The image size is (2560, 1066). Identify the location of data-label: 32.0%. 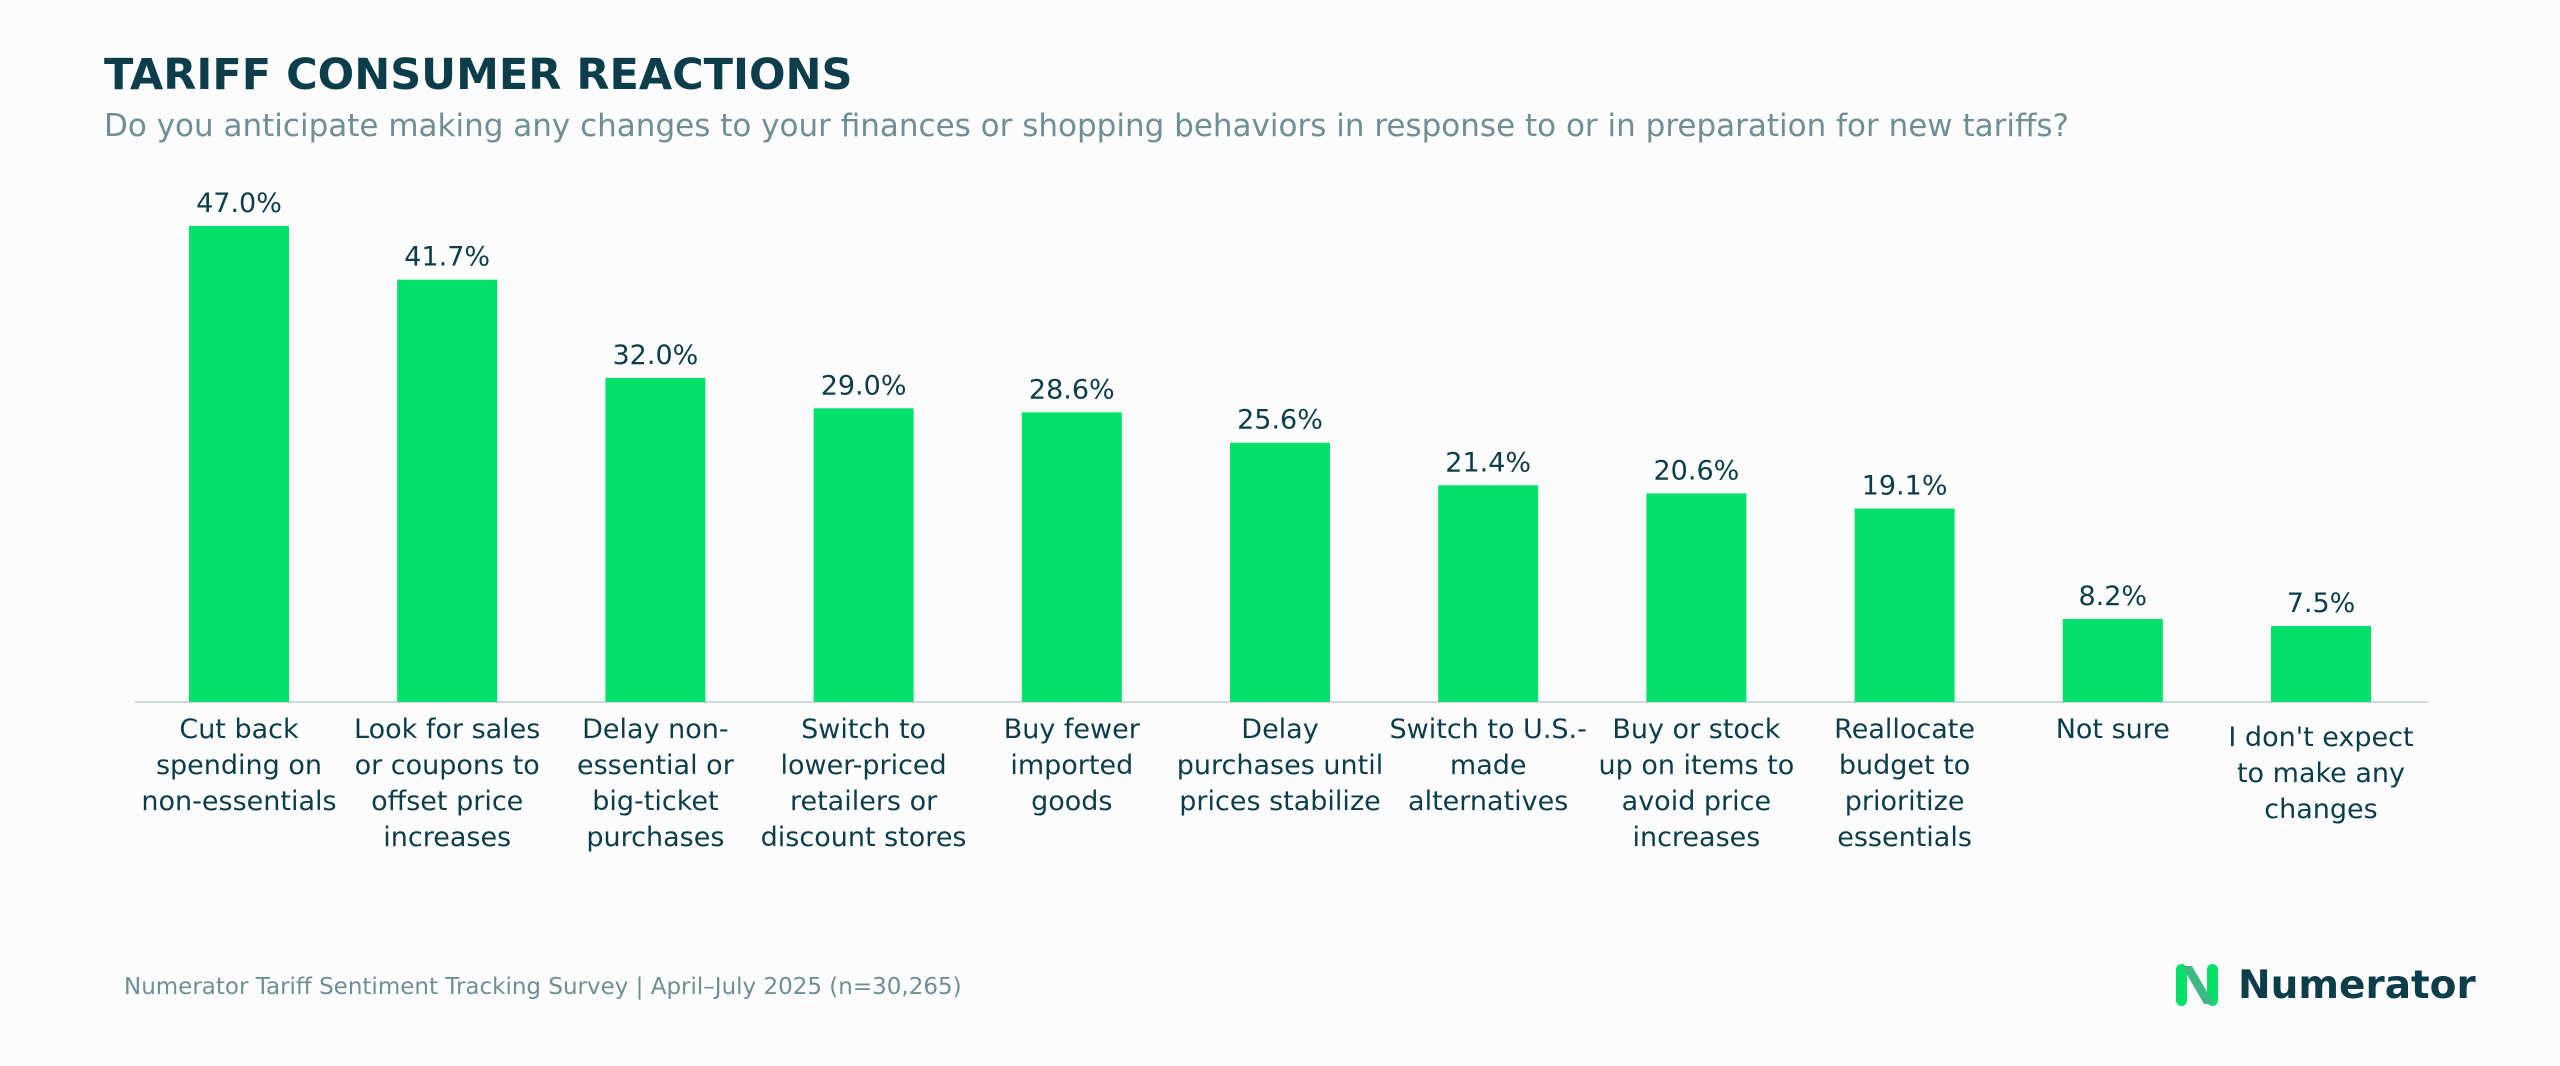
(656, 355).